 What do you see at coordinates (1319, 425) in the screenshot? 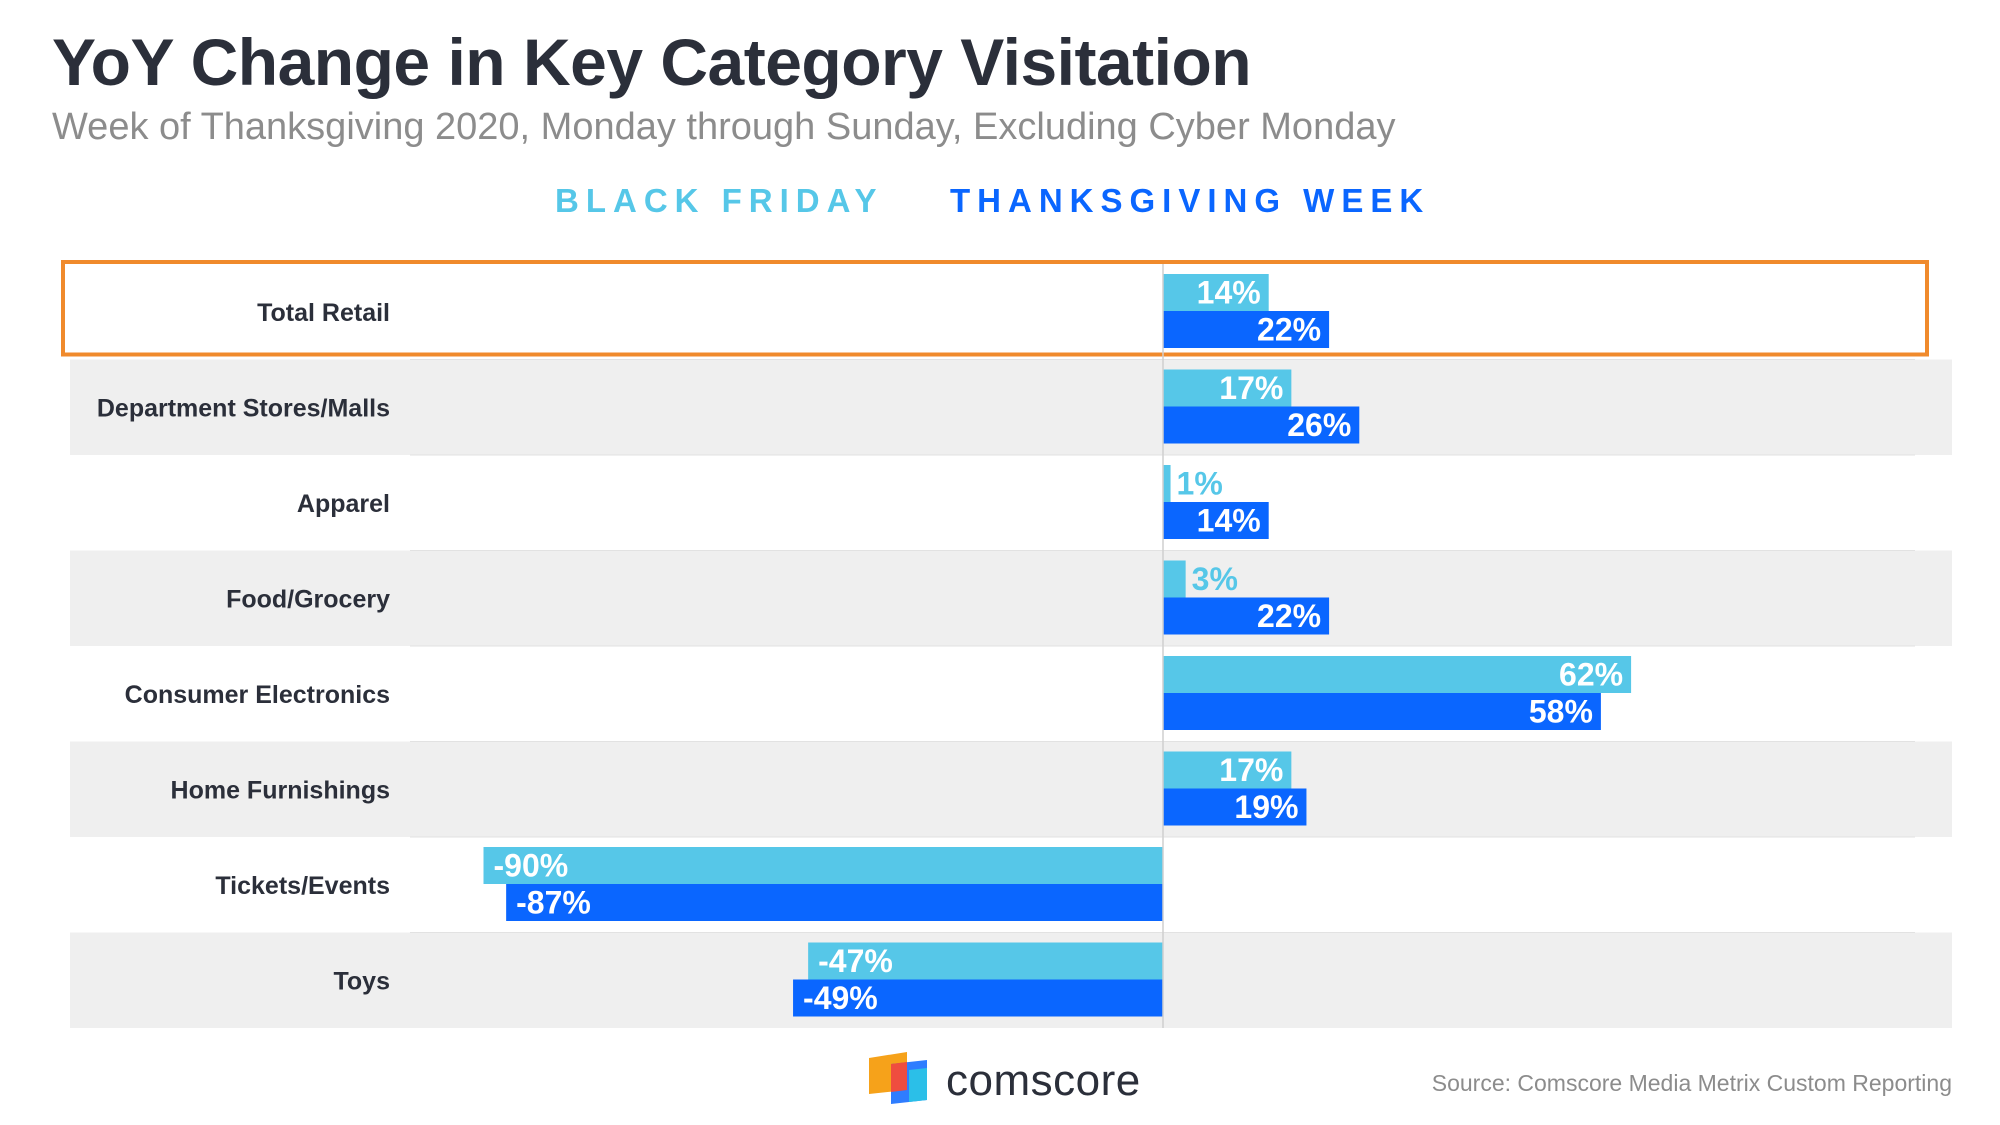
I see `data-label: 26%` at bounding box center [1319, 425].